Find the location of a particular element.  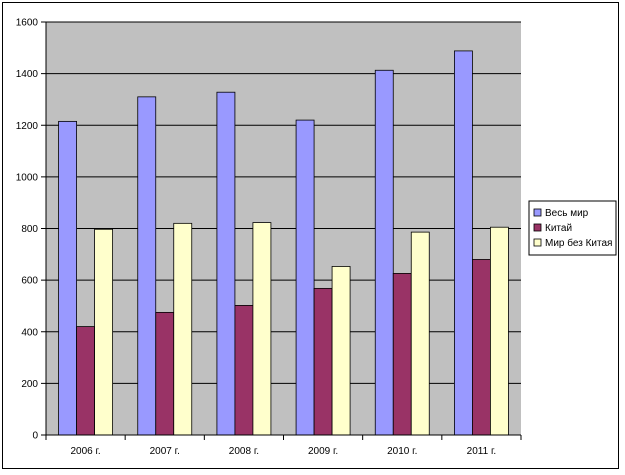

y-tick-label: 0 is located at coordinates (35, 436).